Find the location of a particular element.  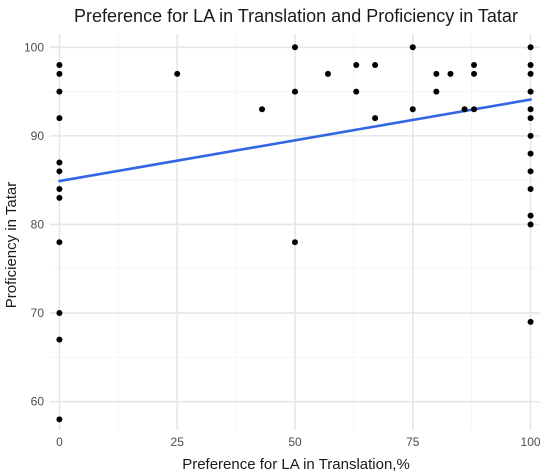

x-tick-label: 25 is located at coordinates (178, 442).